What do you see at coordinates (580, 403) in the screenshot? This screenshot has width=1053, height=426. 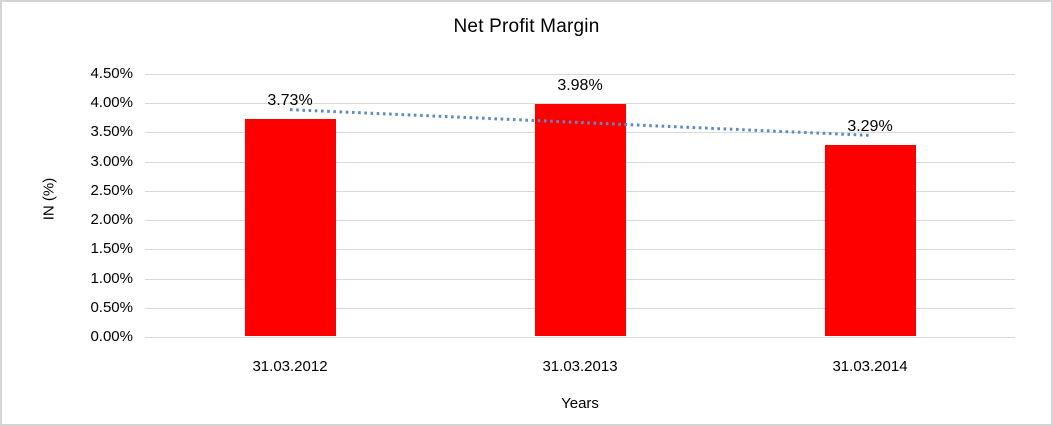 I see `x-axis-title: Years` at bounding box center [580, 403].